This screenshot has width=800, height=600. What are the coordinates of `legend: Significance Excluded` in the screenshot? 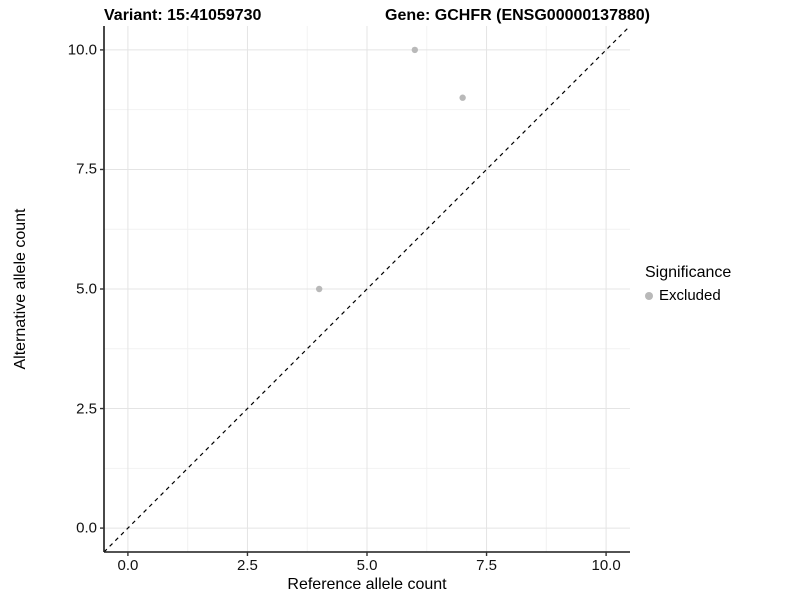 It's located at (688, 284).